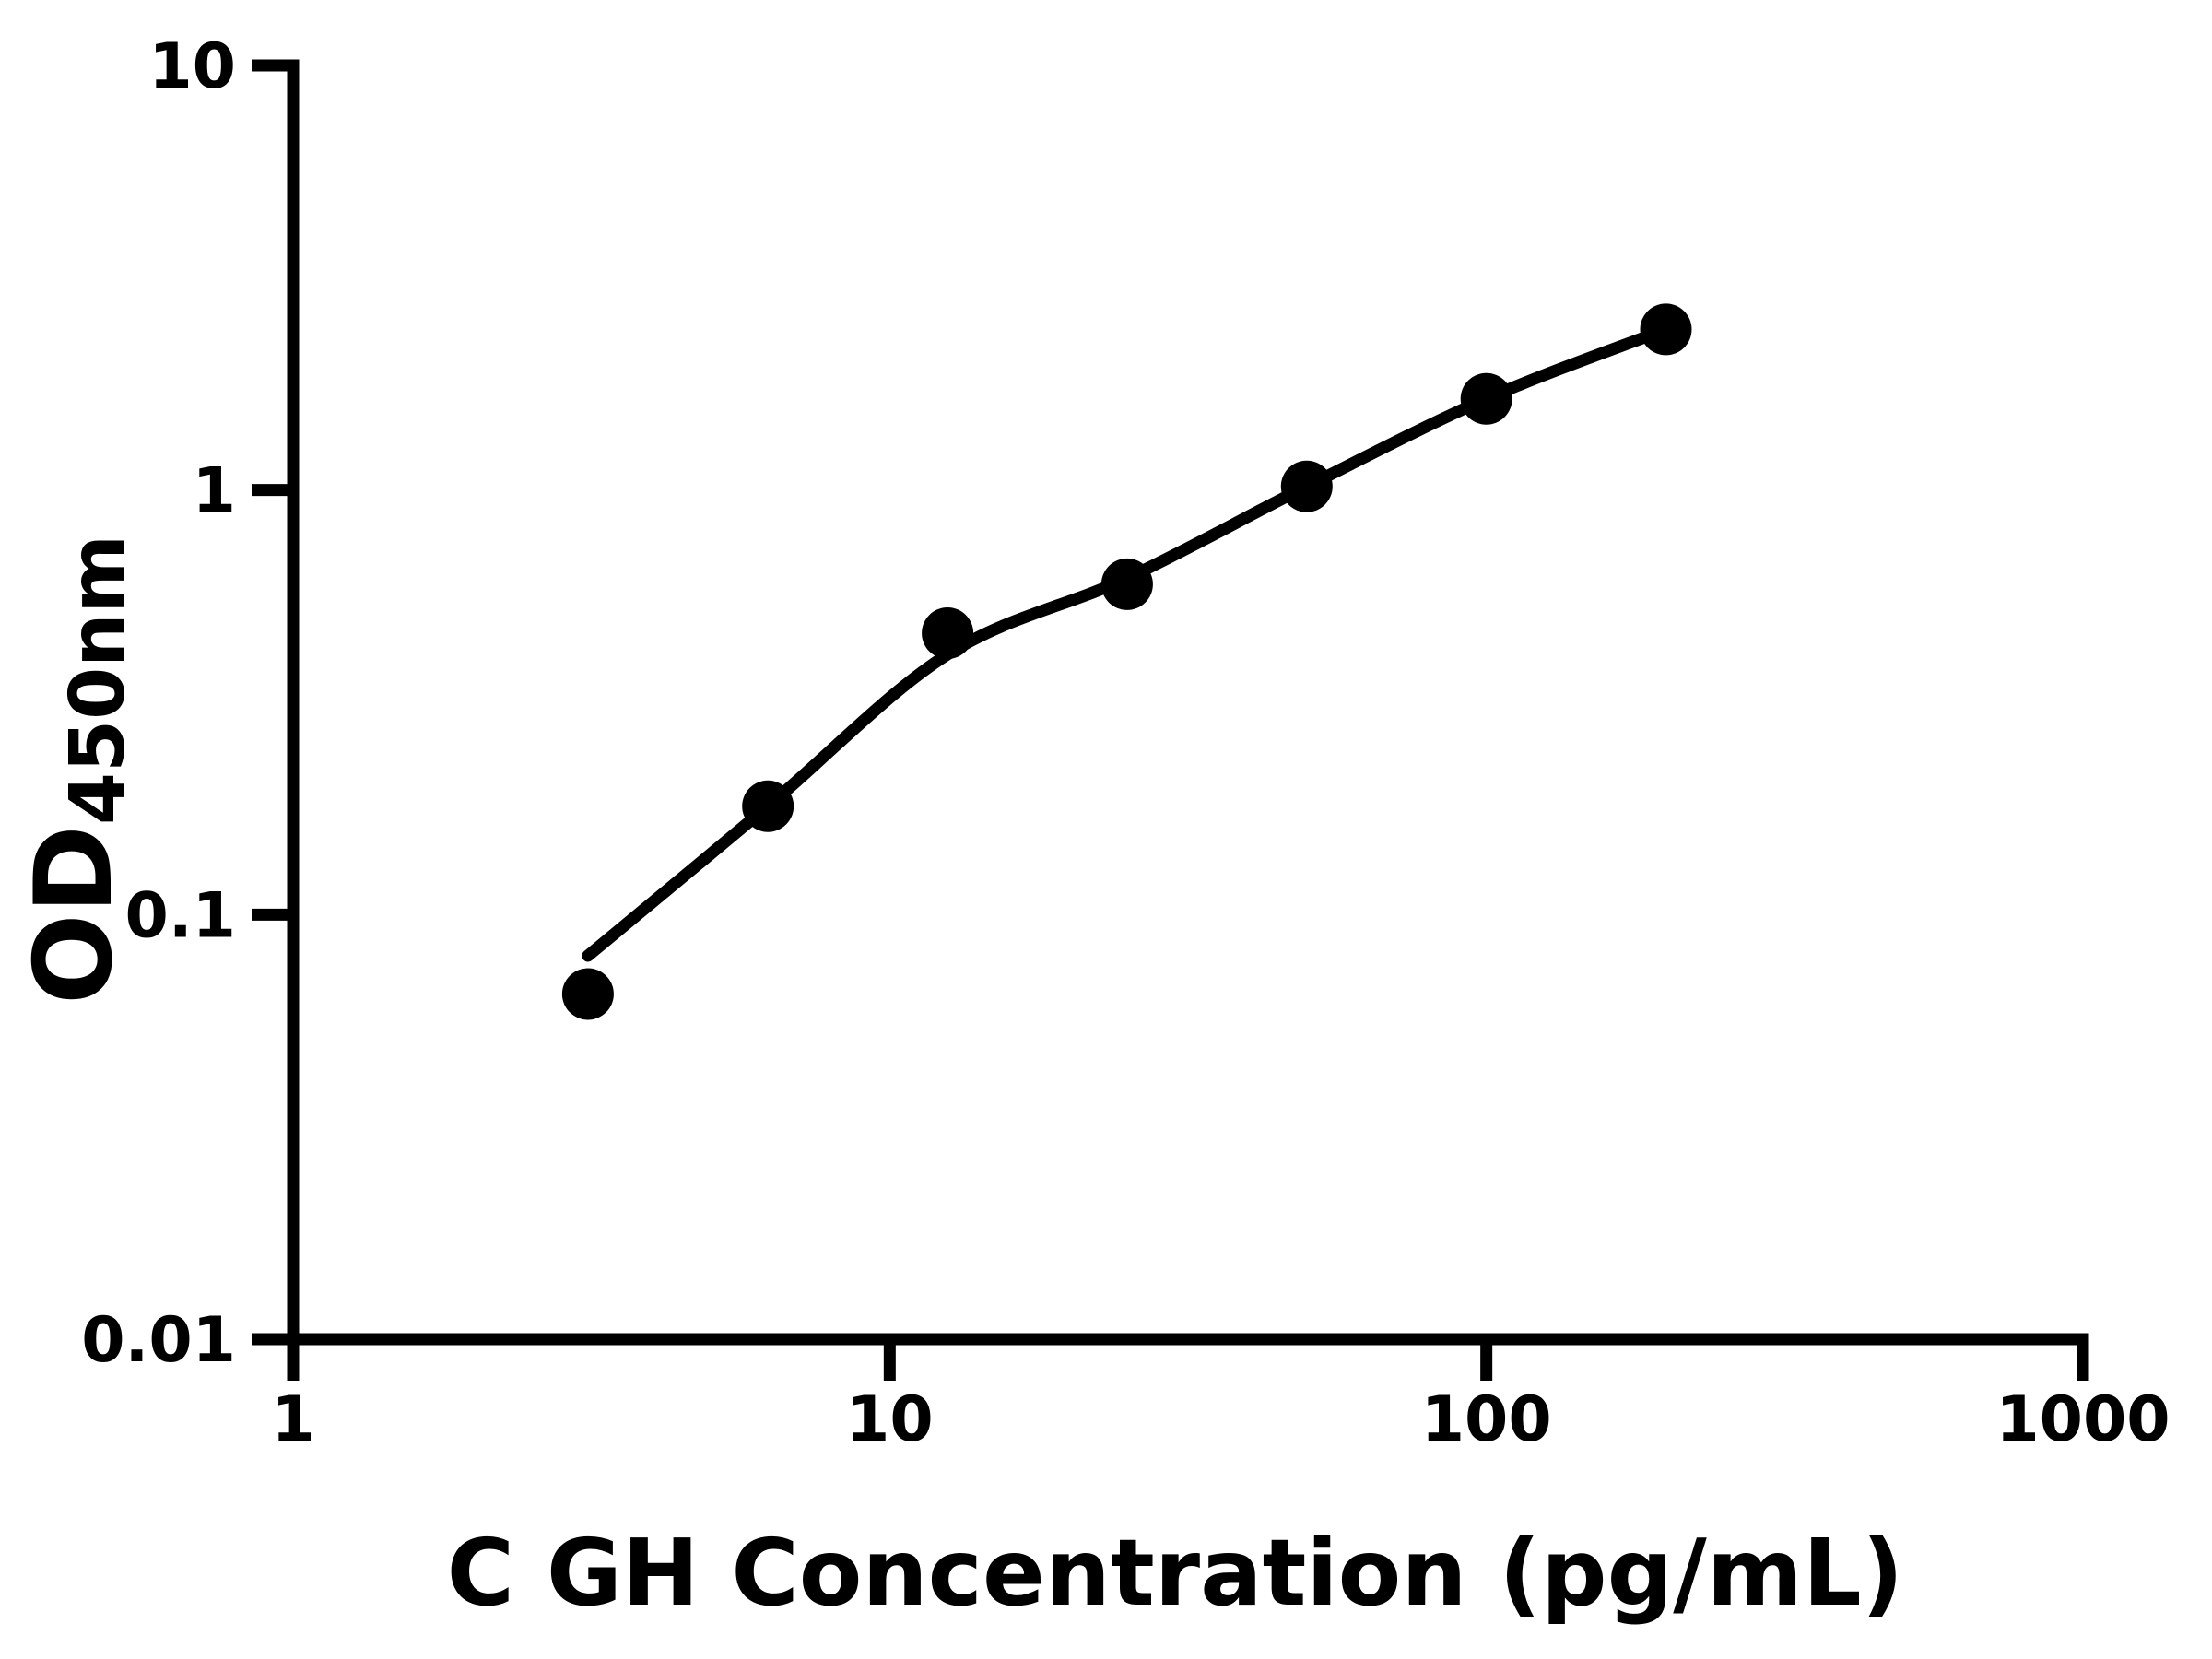 This screenshot has width=2212, height=1659. Describe the element at coordinates (1175, 1573) in the screenshot. I see `x-axis-title: C GH Concentration (pg/mL)` at that location.